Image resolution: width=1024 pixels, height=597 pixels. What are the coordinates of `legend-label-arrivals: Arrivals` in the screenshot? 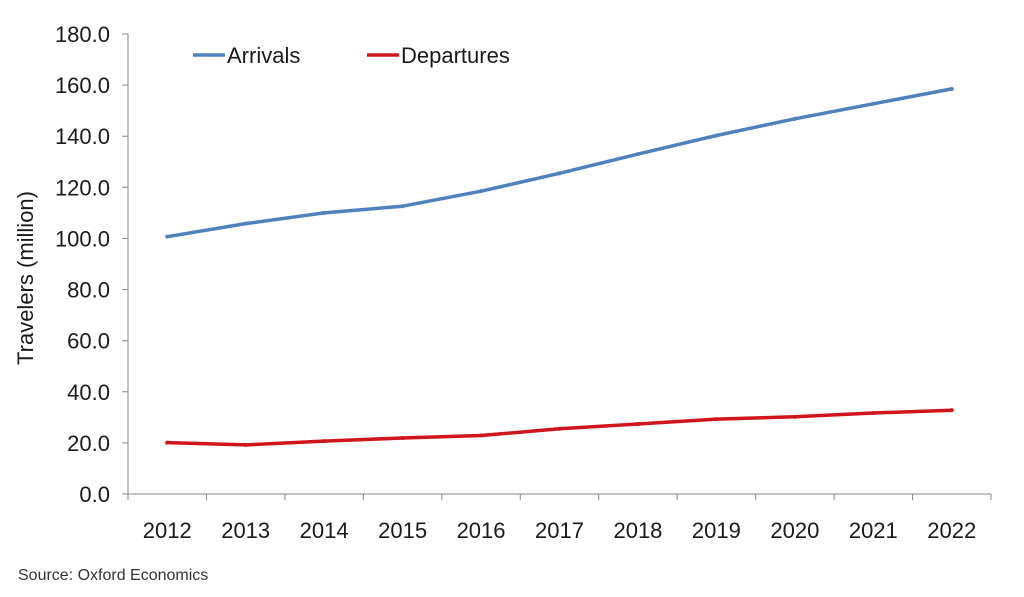 It's located at (263, 55).